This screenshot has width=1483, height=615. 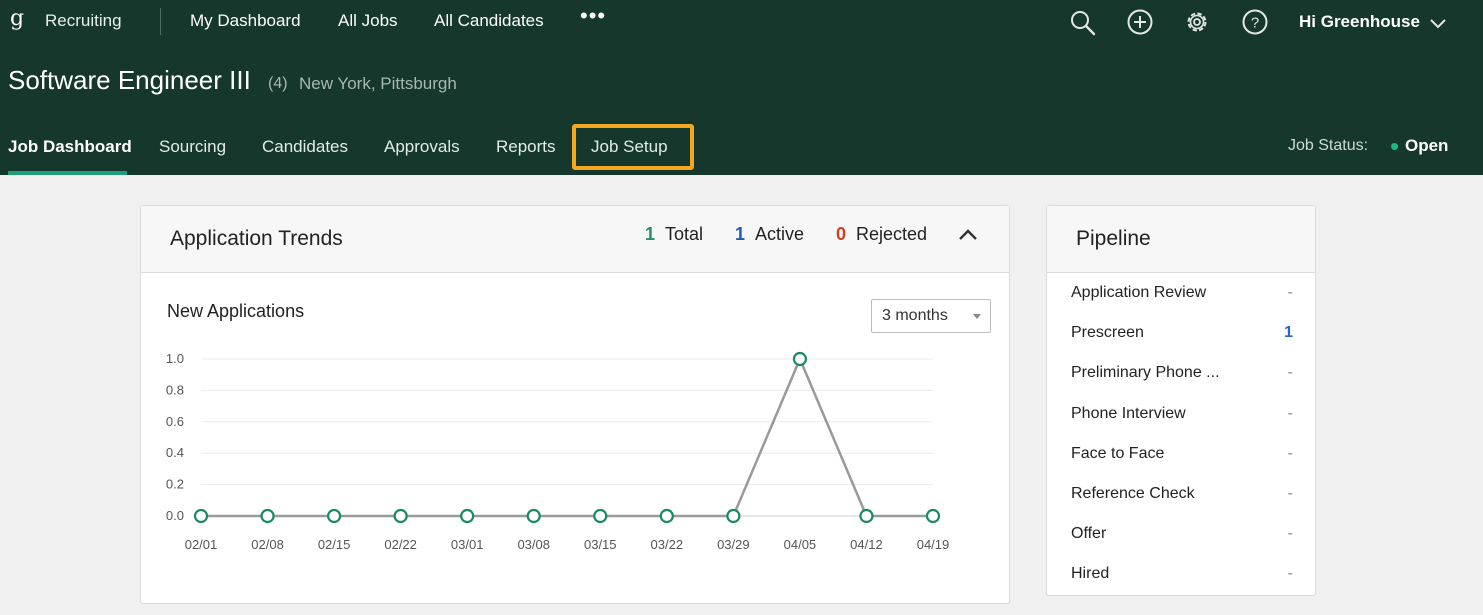 I want to click on job-status-label: Job Status:, so click(x=1328, y=145).